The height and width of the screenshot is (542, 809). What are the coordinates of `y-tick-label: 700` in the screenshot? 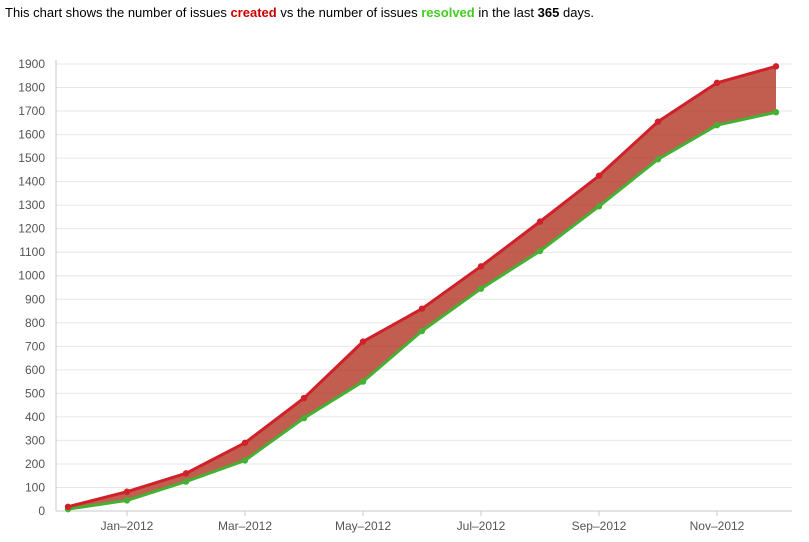 It's located at (35, 346).